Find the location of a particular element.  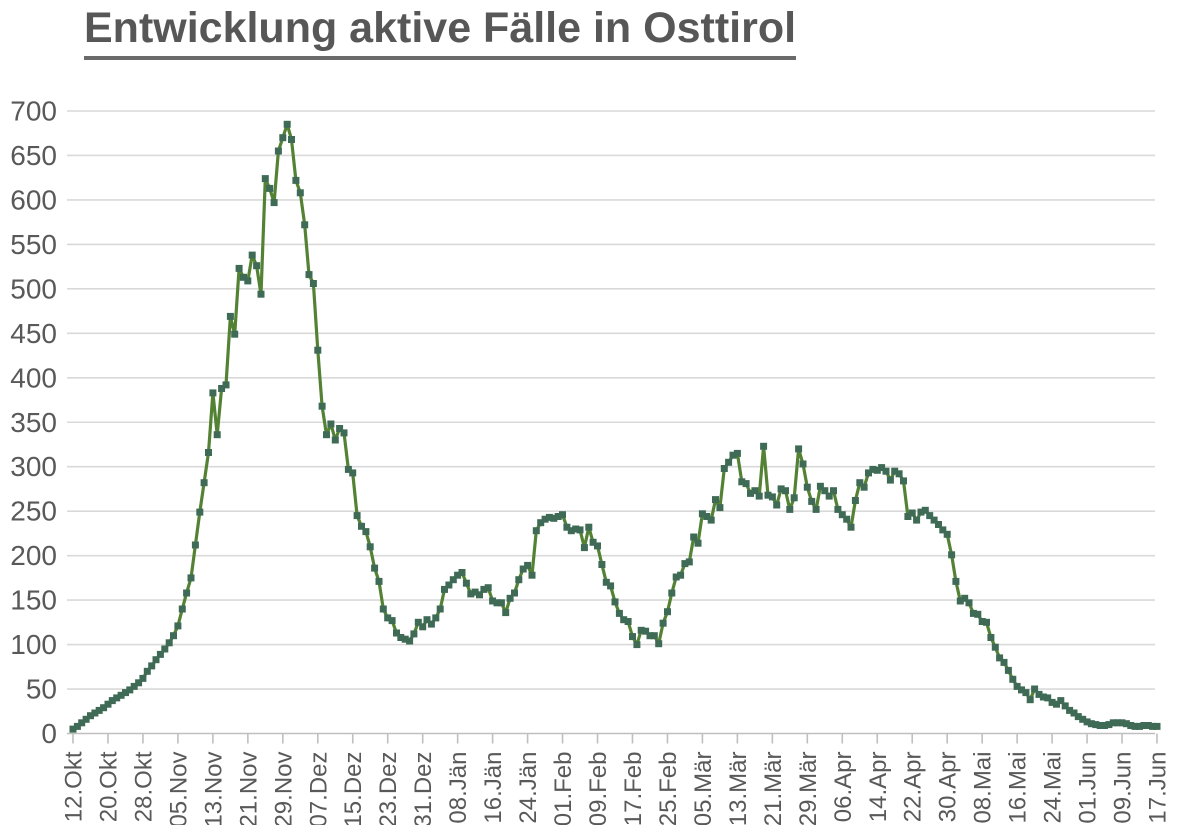

svg-text: 25.Feb is located at coordinates (668, 788).